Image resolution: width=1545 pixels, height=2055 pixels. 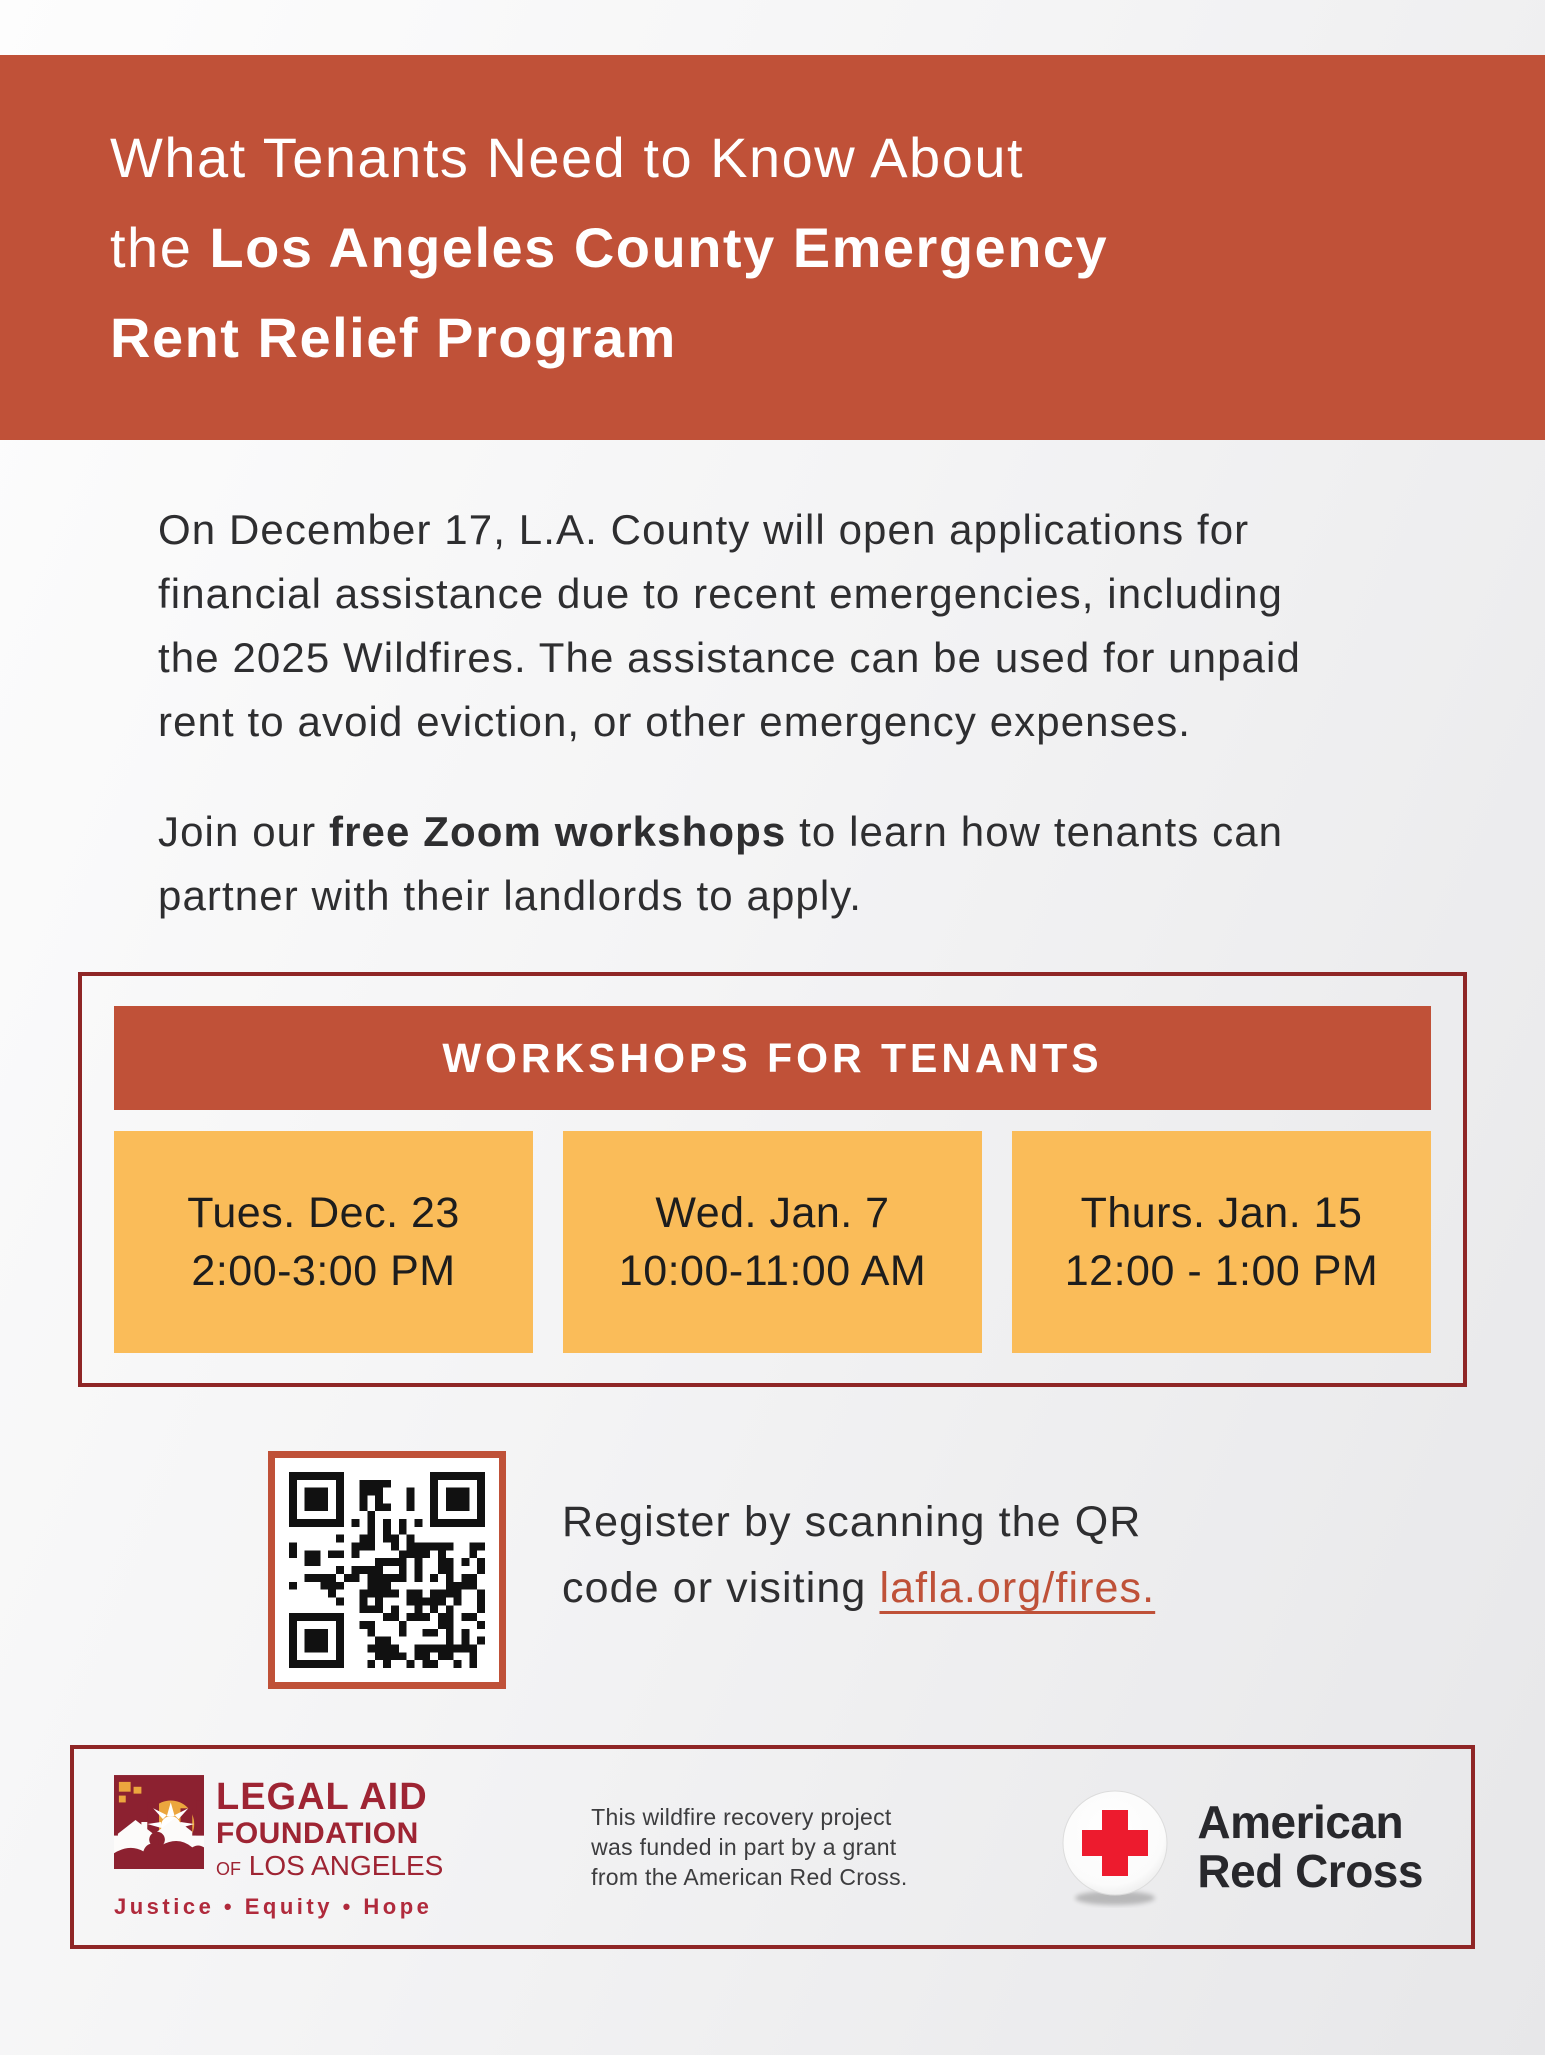 I want to click on session-time: 2:00-3:00 PM, so click(x=323, y=1271).